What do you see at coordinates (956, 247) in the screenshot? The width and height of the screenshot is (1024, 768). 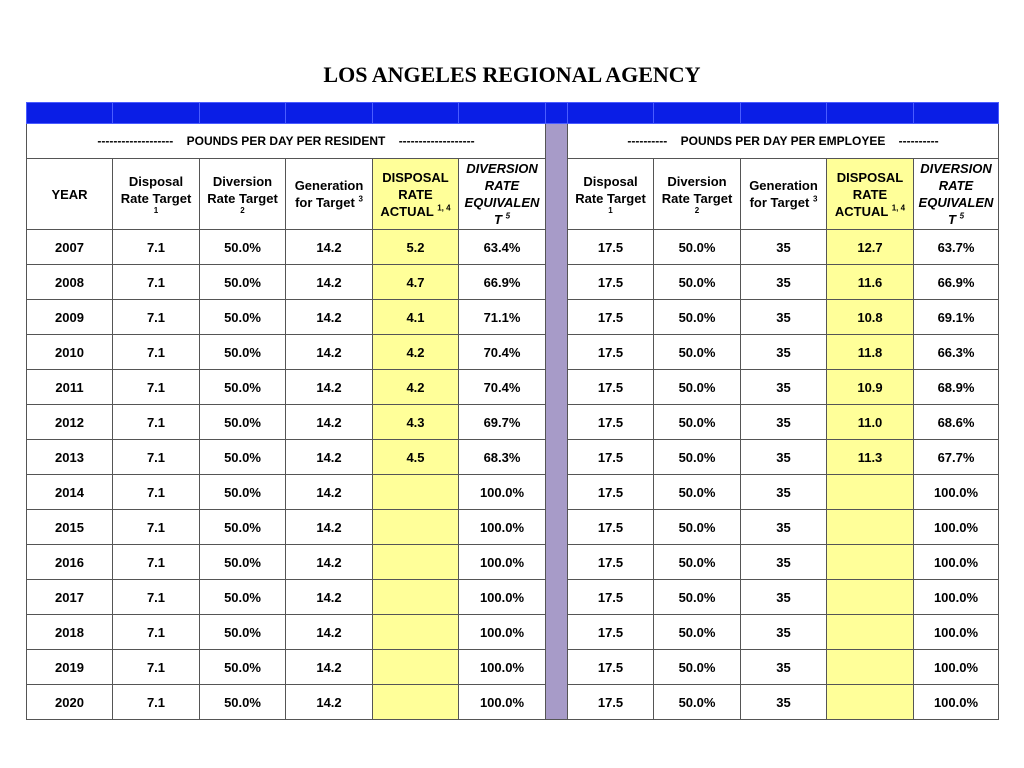 I see `employee-diversion-equivalent-cell: 63.7%` at bounding box center [956, 247].